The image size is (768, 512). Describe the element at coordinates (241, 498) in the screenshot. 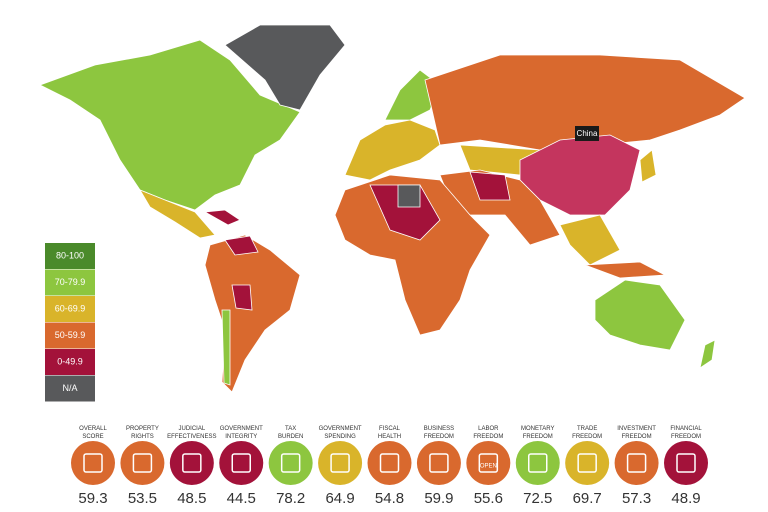

I see `indicator-score: 44.5` at that location.